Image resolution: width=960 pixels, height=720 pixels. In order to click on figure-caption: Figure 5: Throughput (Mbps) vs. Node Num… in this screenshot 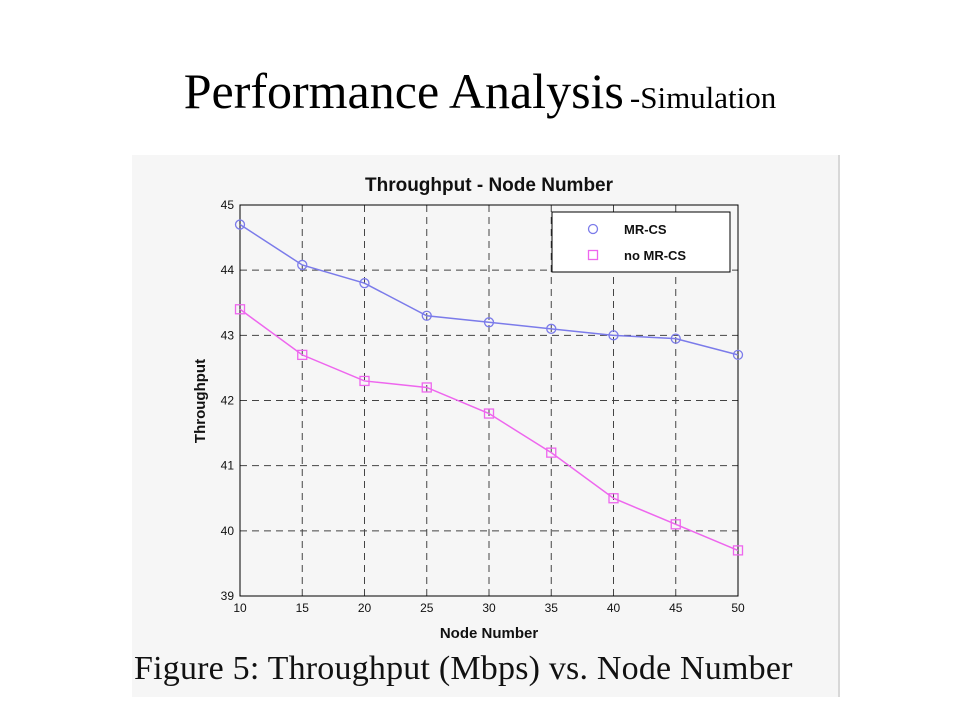, I will do `click(463, 668)`.